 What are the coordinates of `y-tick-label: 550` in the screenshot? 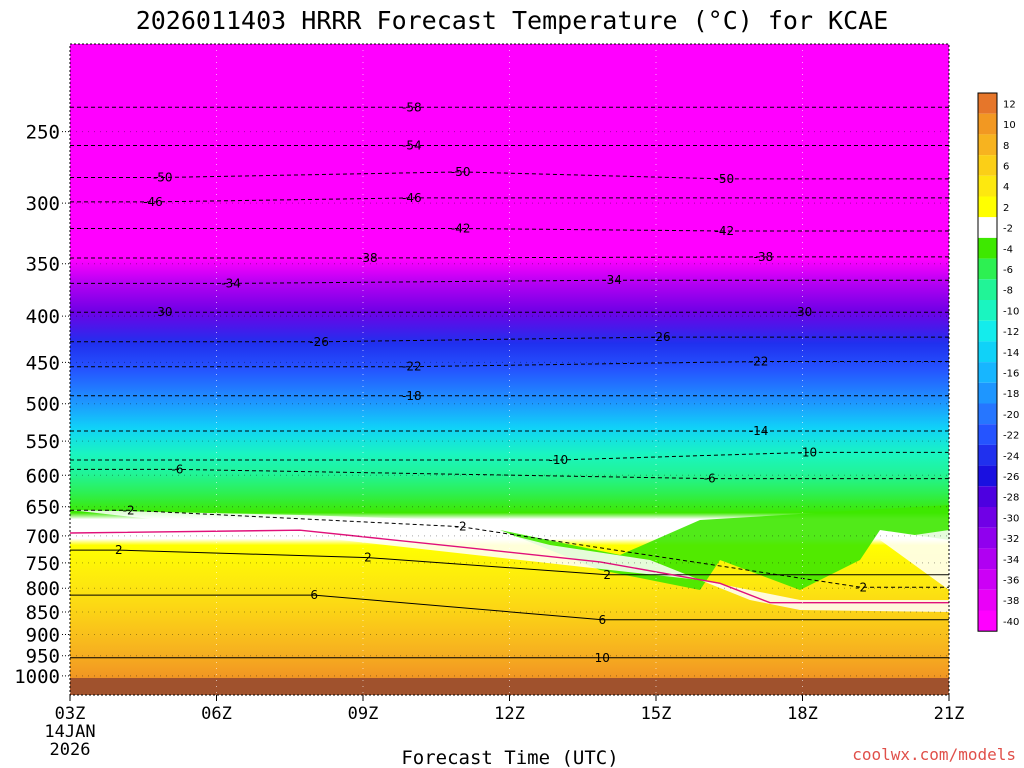 It's located at (43, 442).